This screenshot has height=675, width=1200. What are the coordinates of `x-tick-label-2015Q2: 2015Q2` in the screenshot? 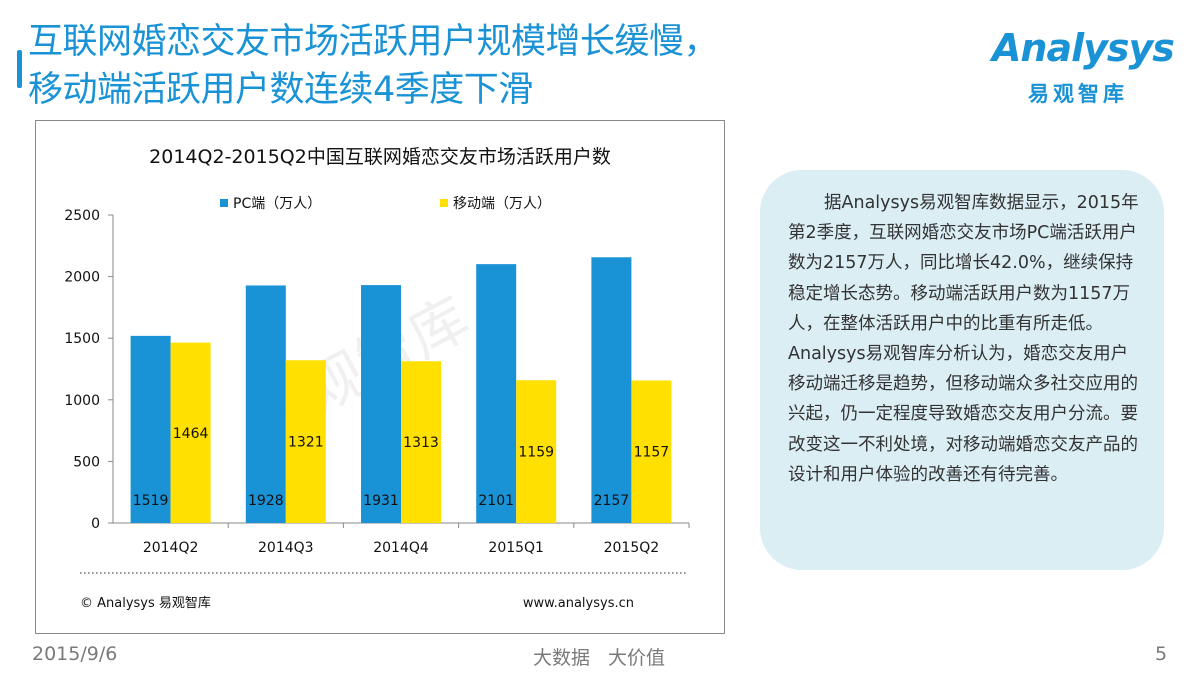 It's located at (632, 548).